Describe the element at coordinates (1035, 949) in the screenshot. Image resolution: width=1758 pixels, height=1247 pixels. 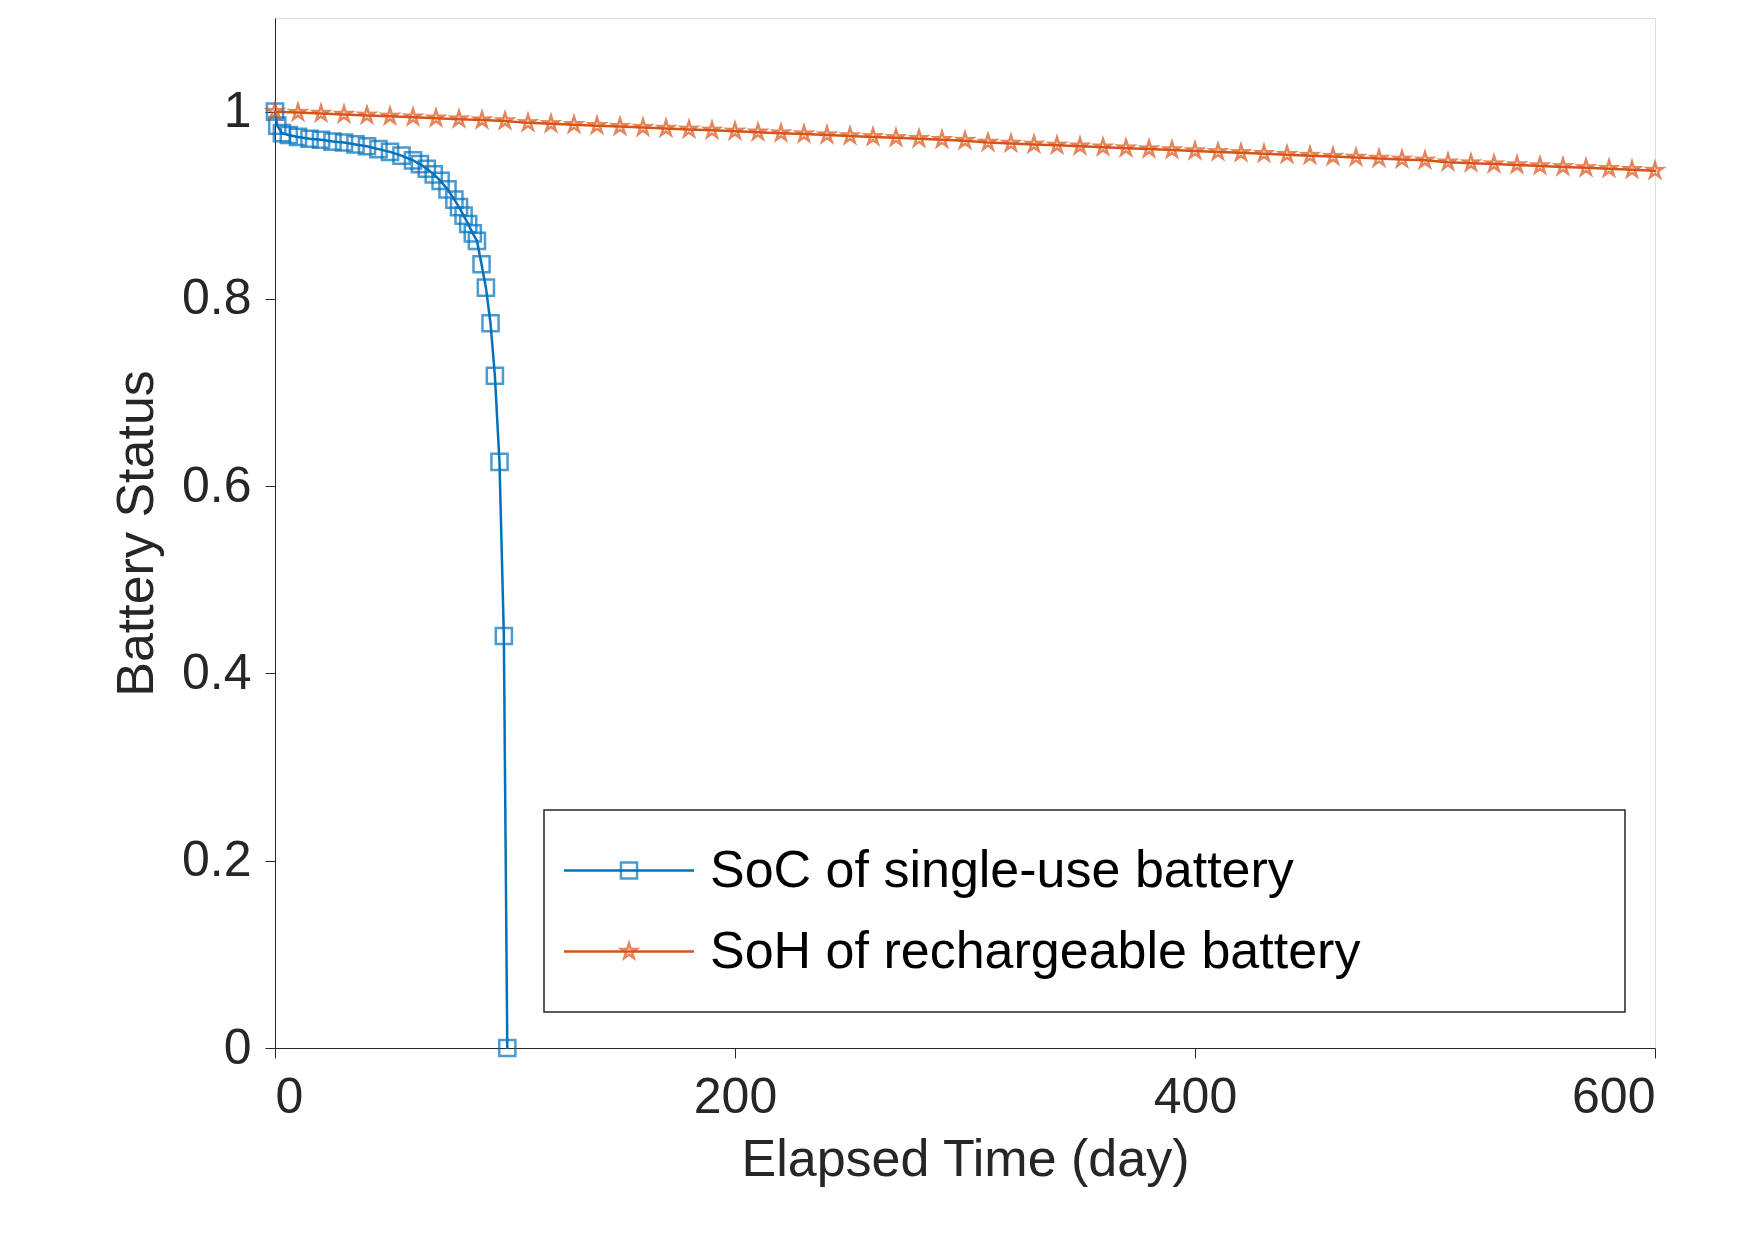
I see `legend-label: SoH of rechargeable battery` at that location.